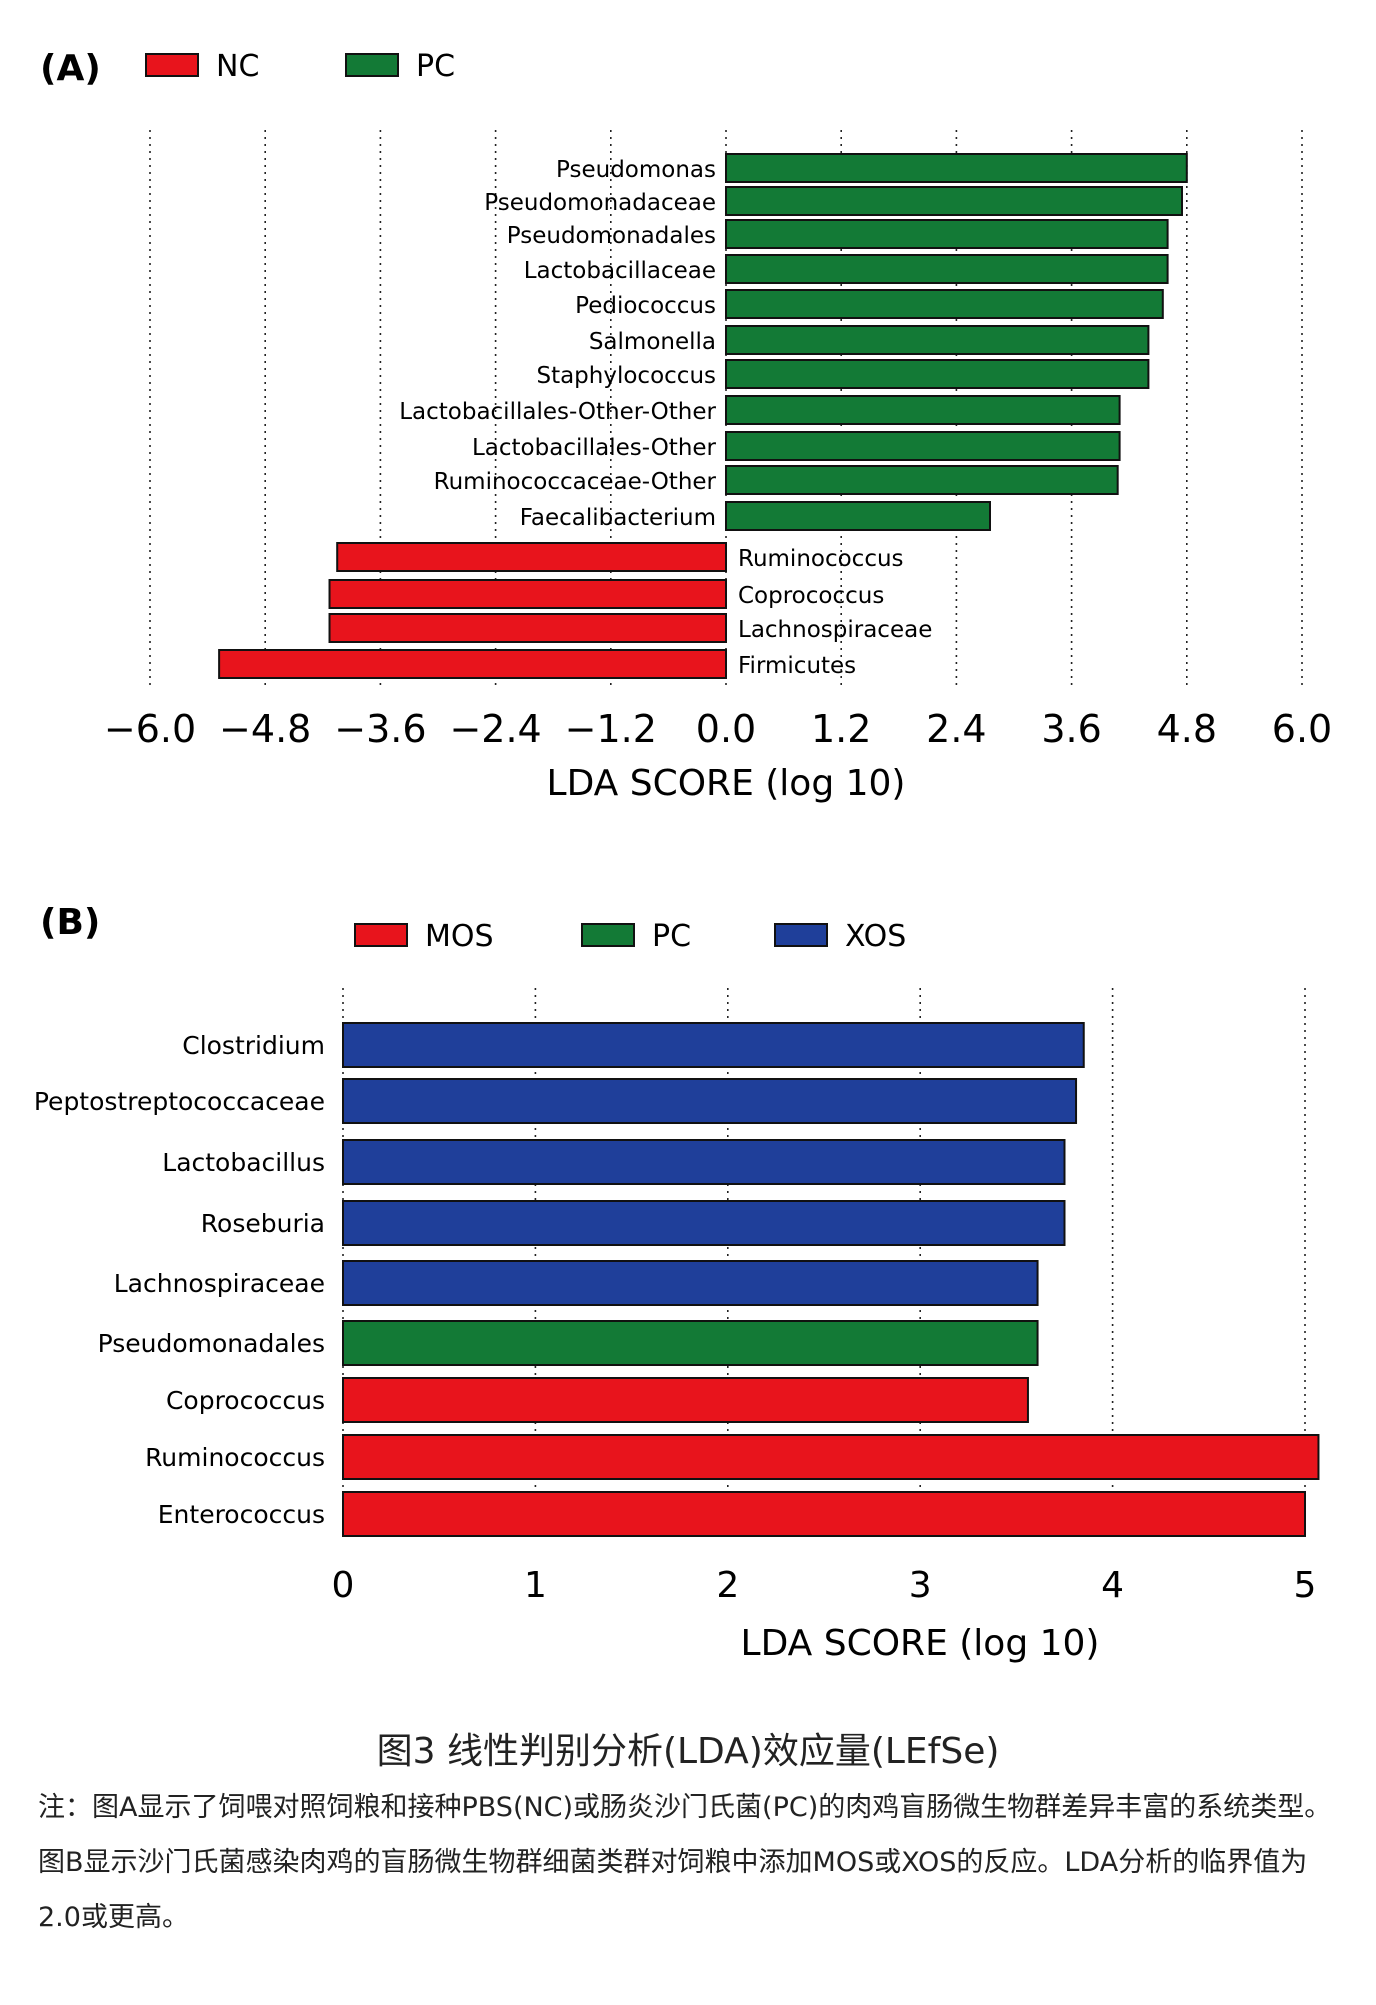 The width and height of the screenshot is (1376, 2005). I want to click on category-label: Lactobacillaceae, so click(620, 271).